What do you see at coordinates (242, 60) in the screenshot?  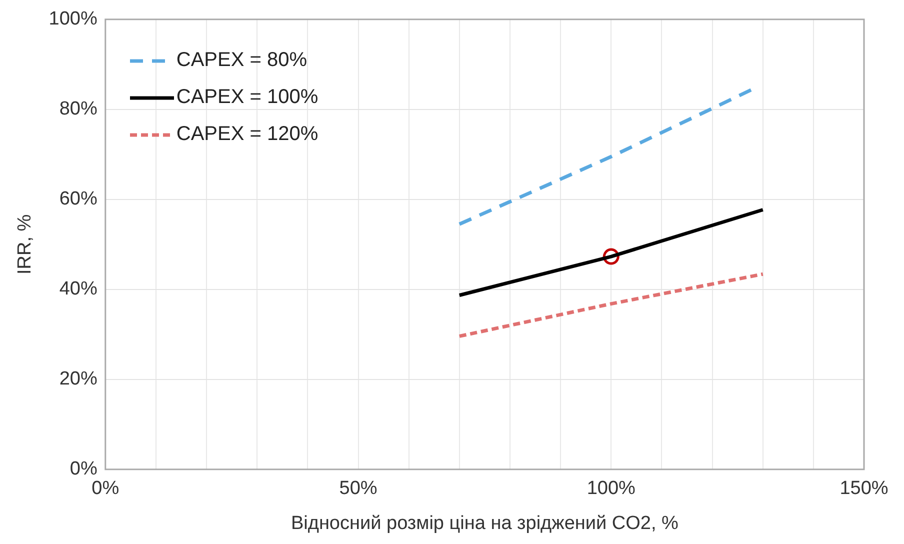 I see `legend-label: CAPEX = 80%` at bounding box center [242, 60].